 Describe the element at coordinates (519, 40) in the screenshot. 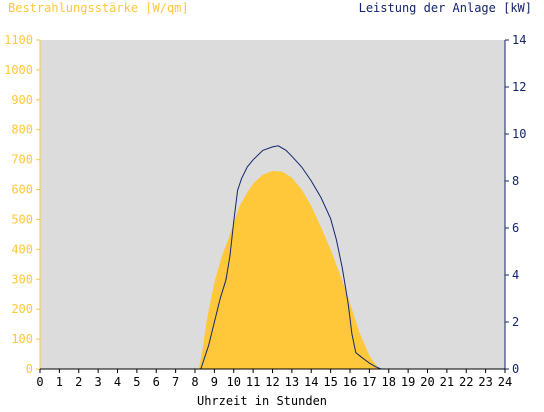

I see `right-tick-label: 14` at that location.